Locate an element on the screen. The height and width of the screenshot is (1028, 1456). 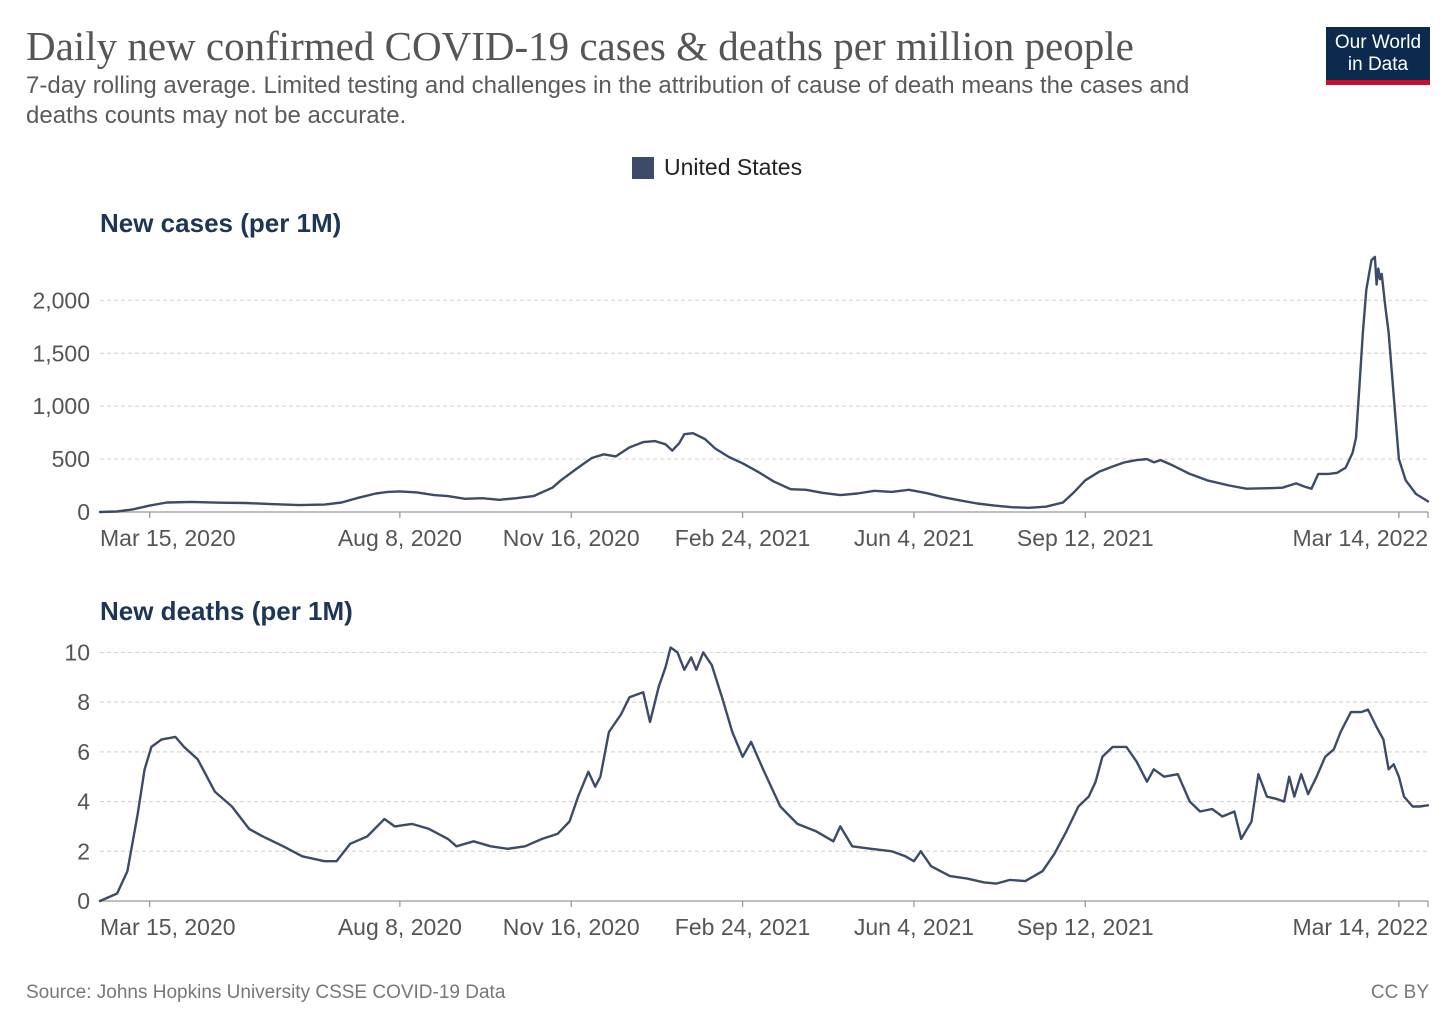
panel-1-y-tick-label: 0 is located at coordinates (83, 512).